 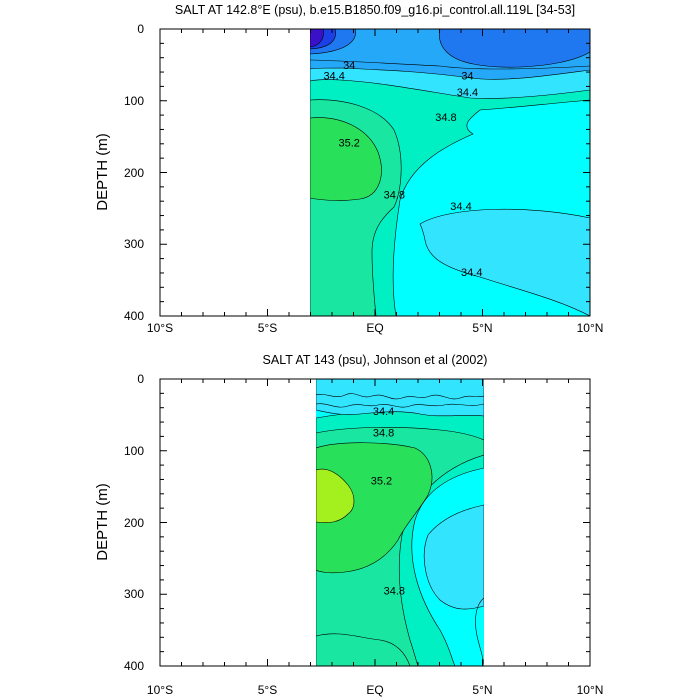 I want to click on panel1-xtick-10S: 10°S, so click(x=160, y=328).